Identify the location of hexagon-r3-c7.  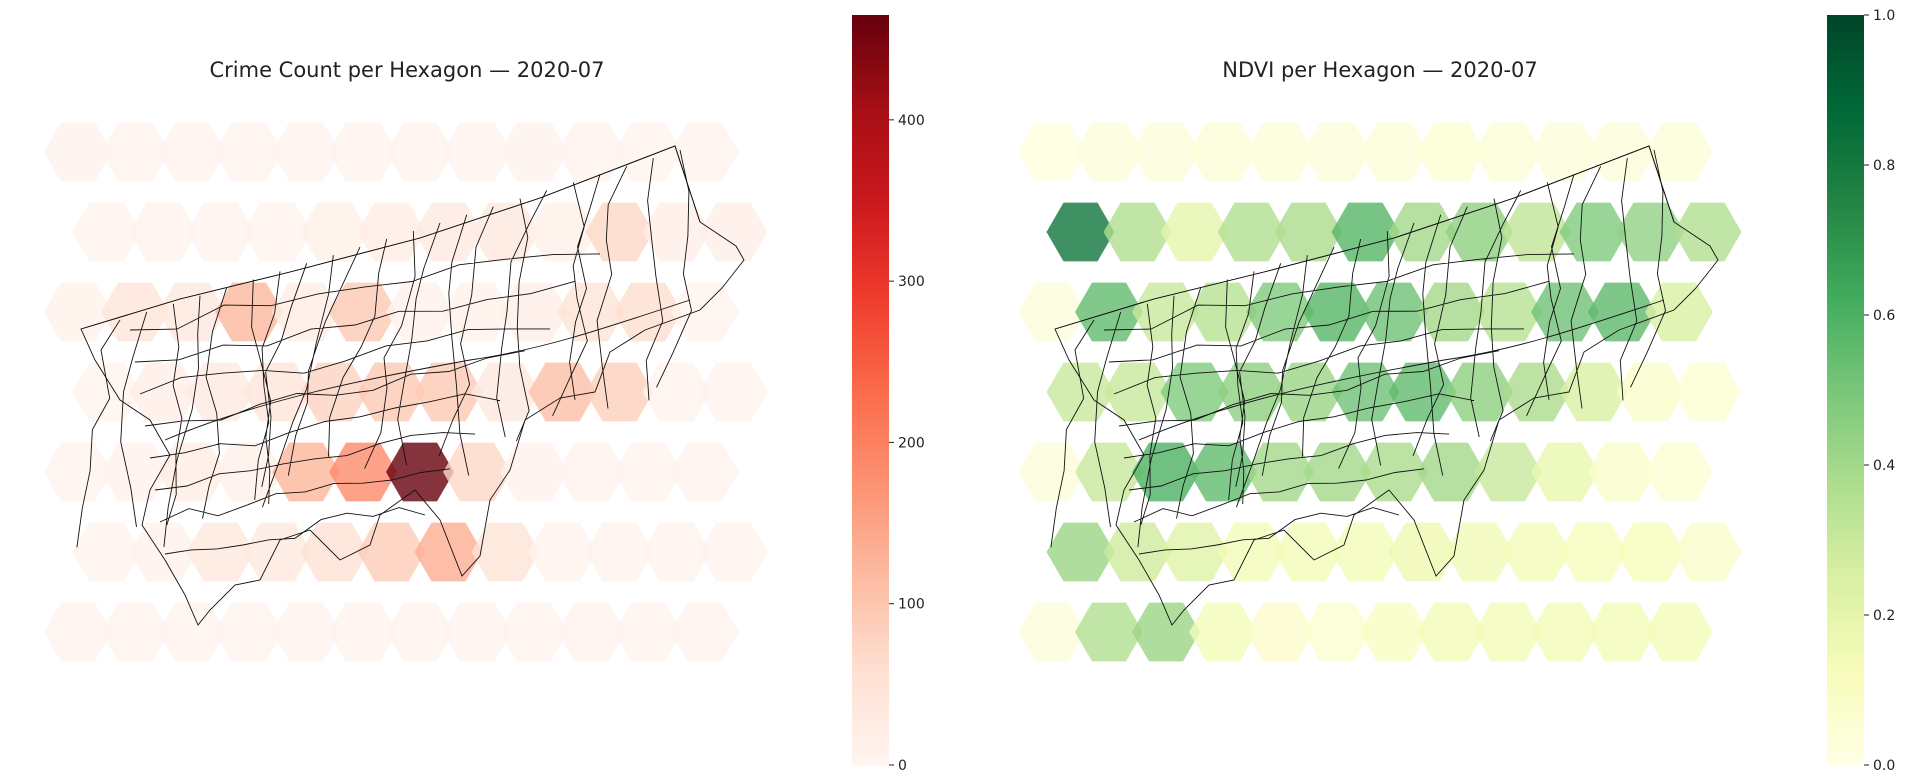
(505, 392).